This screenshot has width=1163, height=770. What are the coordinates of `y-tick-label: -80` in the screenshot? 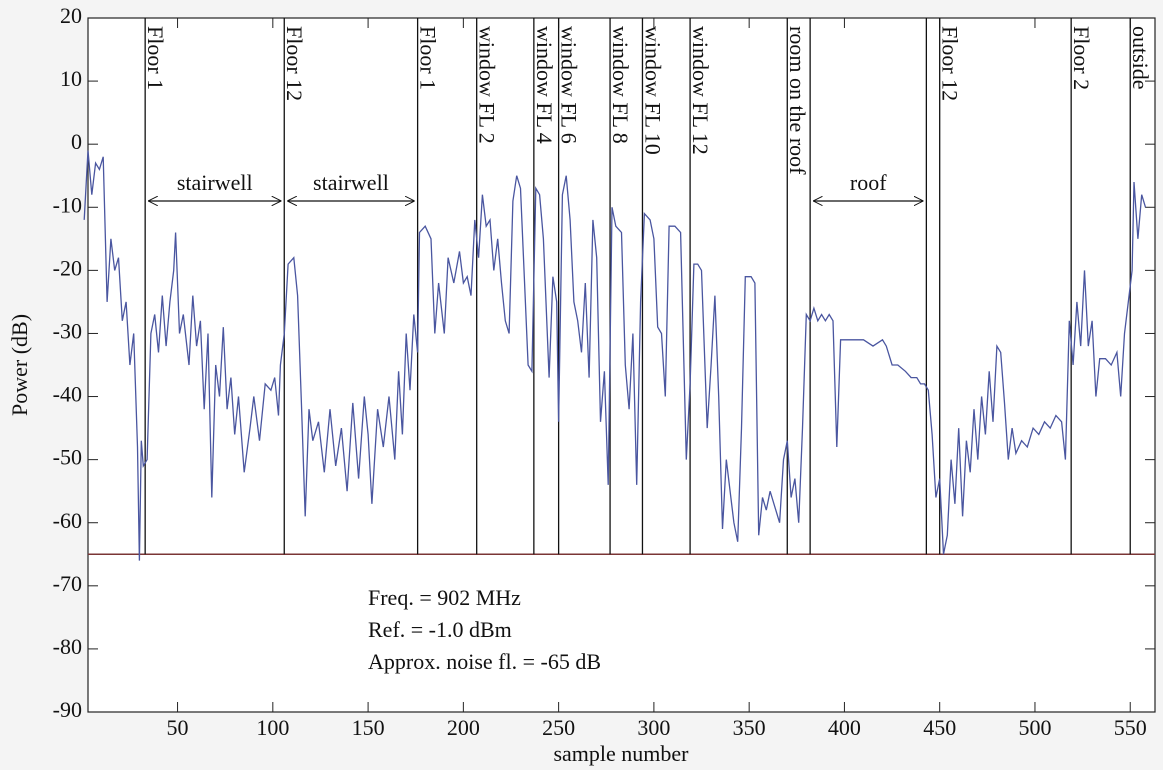 It's located at (67, 646).